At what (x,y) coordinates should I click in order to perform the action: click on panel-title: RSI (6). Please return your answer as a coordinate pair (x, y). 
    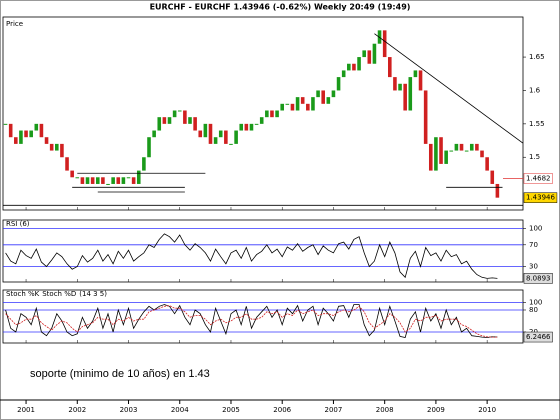
    Looking at the image, I should click on (18, 224).